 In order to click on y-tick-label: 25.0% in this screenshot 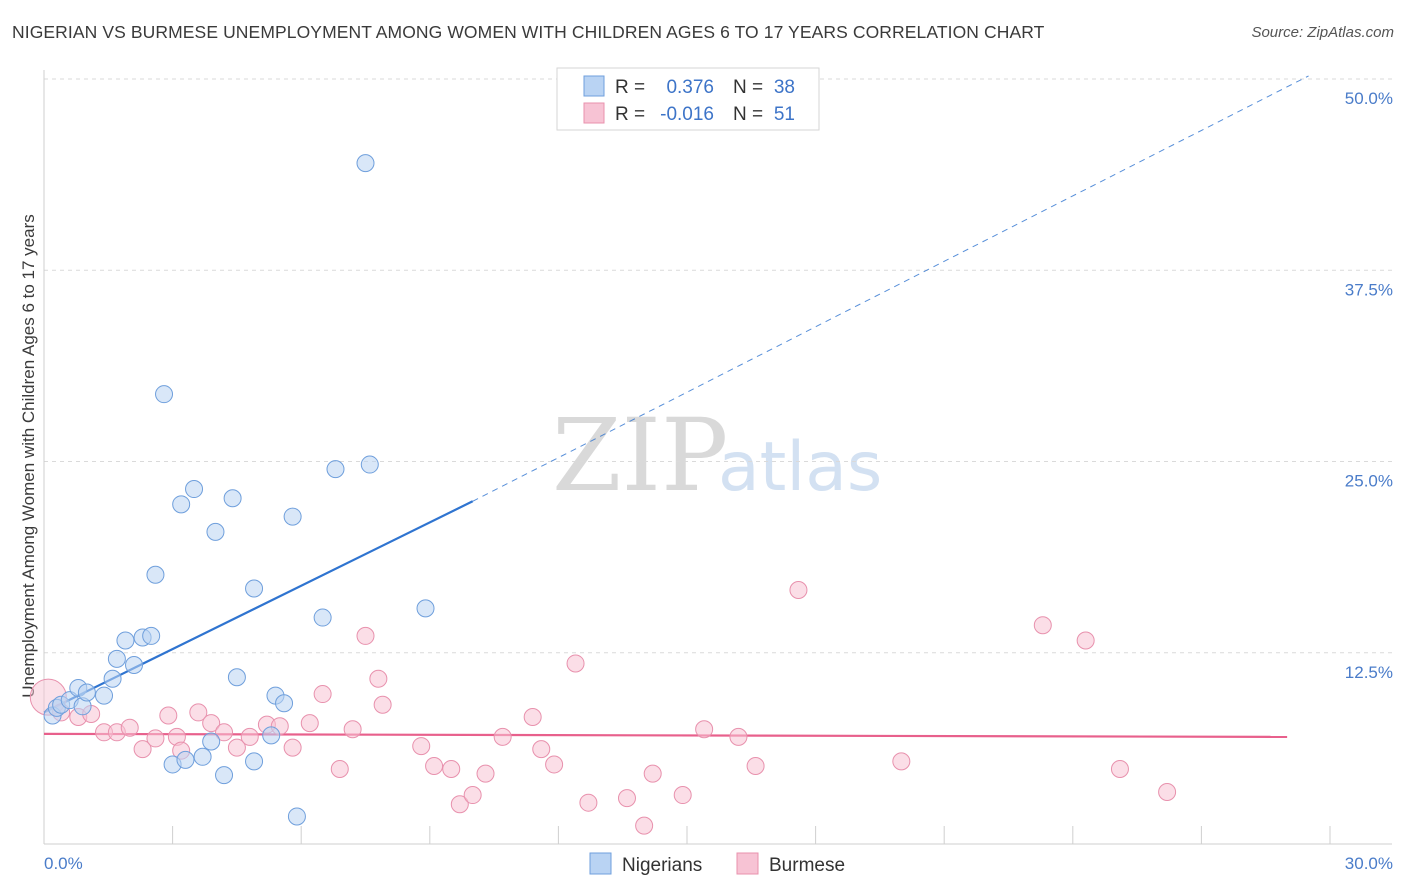, I will do `click(1369, 481)`.